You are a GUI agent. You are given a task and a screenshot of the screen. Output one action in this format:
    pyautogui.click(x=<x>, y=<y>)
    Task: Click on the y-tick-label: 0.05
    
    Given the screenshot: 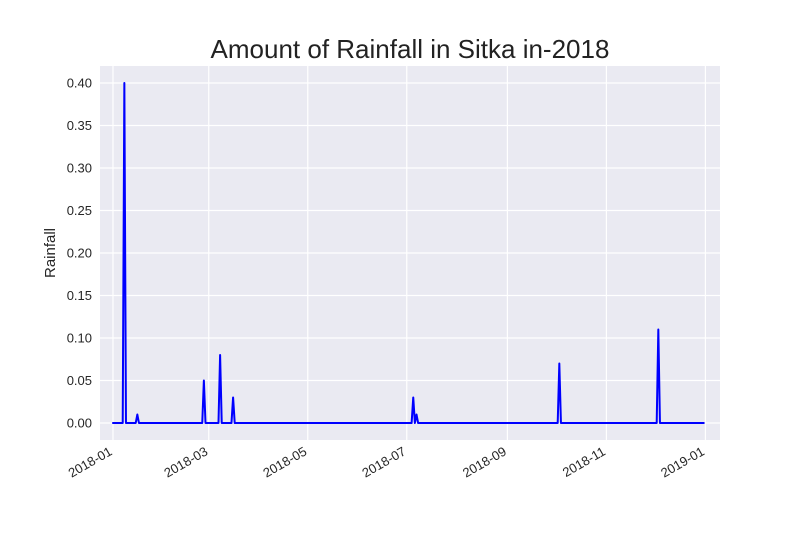 What is the action you would take?
    pyautogui.click(x=79, y=380)
    